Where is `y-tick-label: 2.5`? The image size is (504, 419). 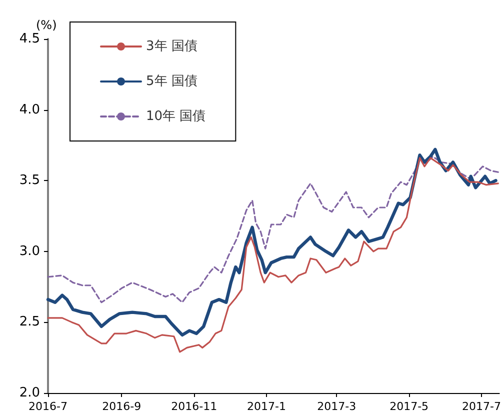
y-tick-label: 2.5 is located at coordinates (29, 322).